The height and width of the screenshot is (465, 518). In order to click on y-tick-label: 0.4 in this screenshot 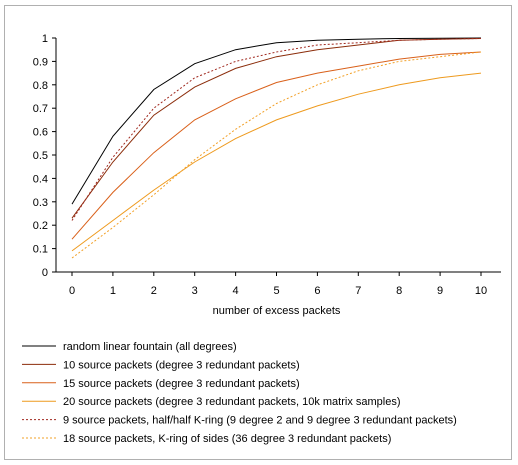, I will do `click(40, 179)`.